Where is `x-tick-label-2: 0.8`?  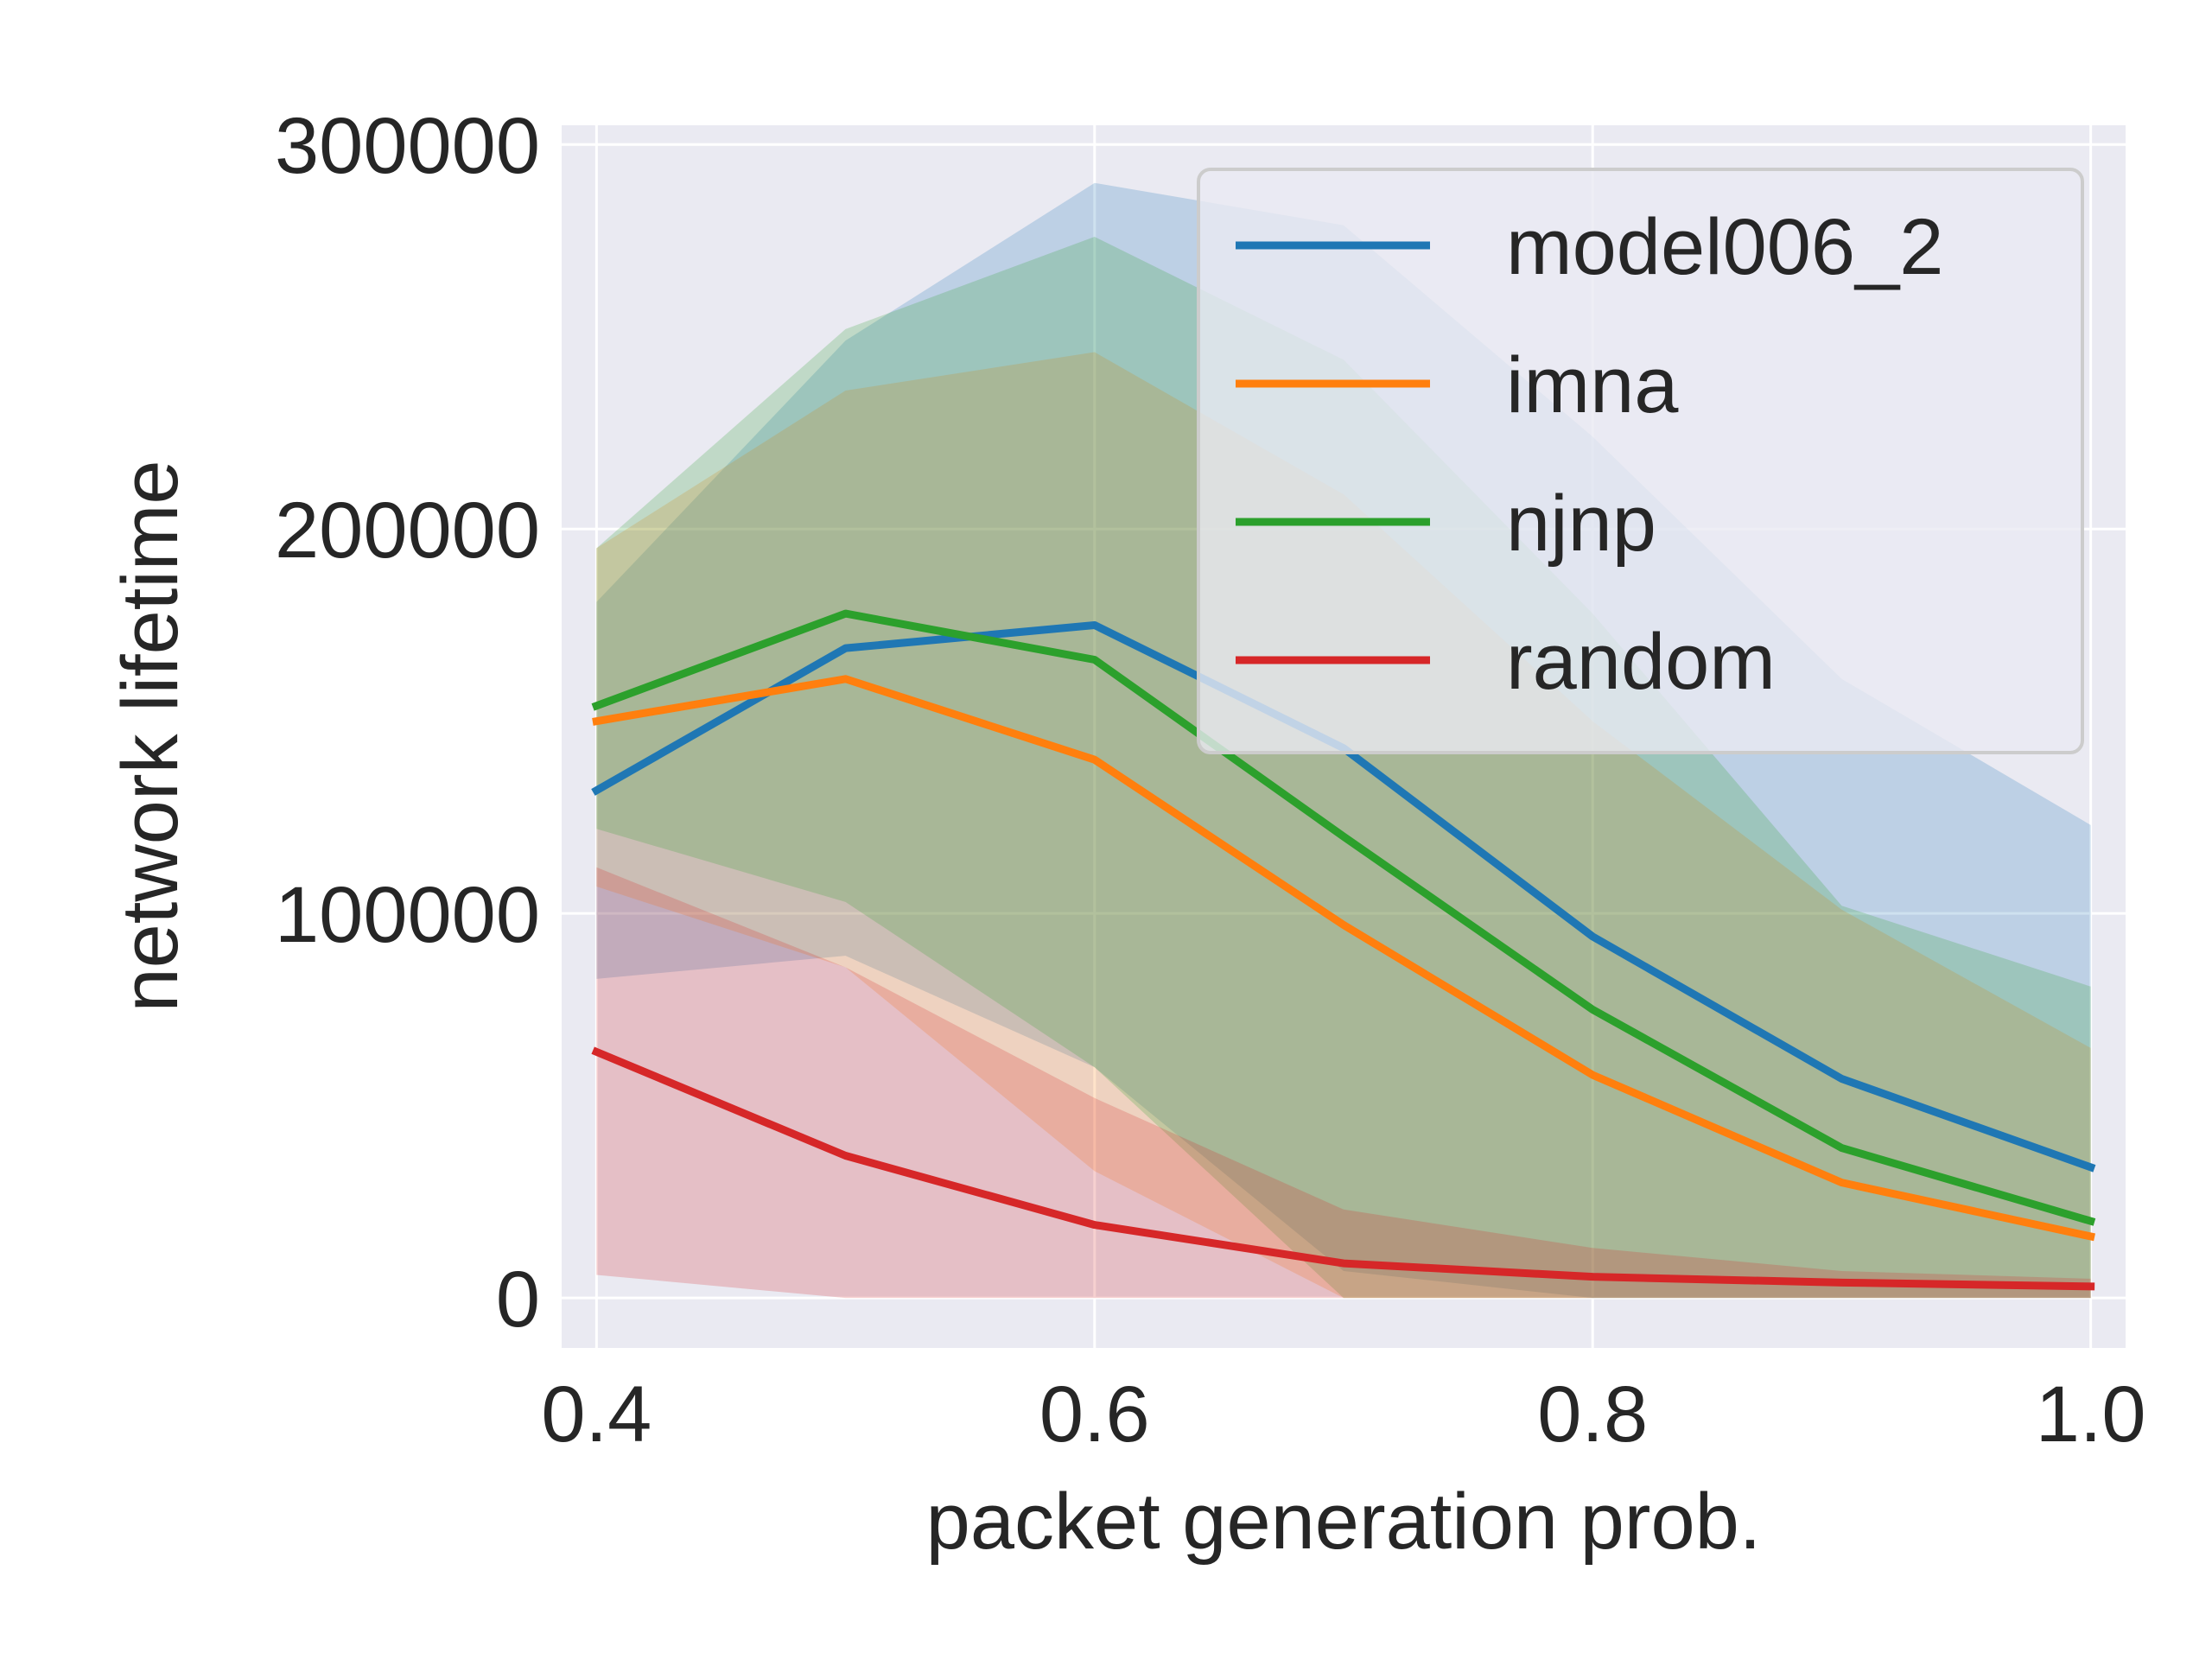 x-tick-label-2: 0.8 is located at coordinates (1592, 1414).